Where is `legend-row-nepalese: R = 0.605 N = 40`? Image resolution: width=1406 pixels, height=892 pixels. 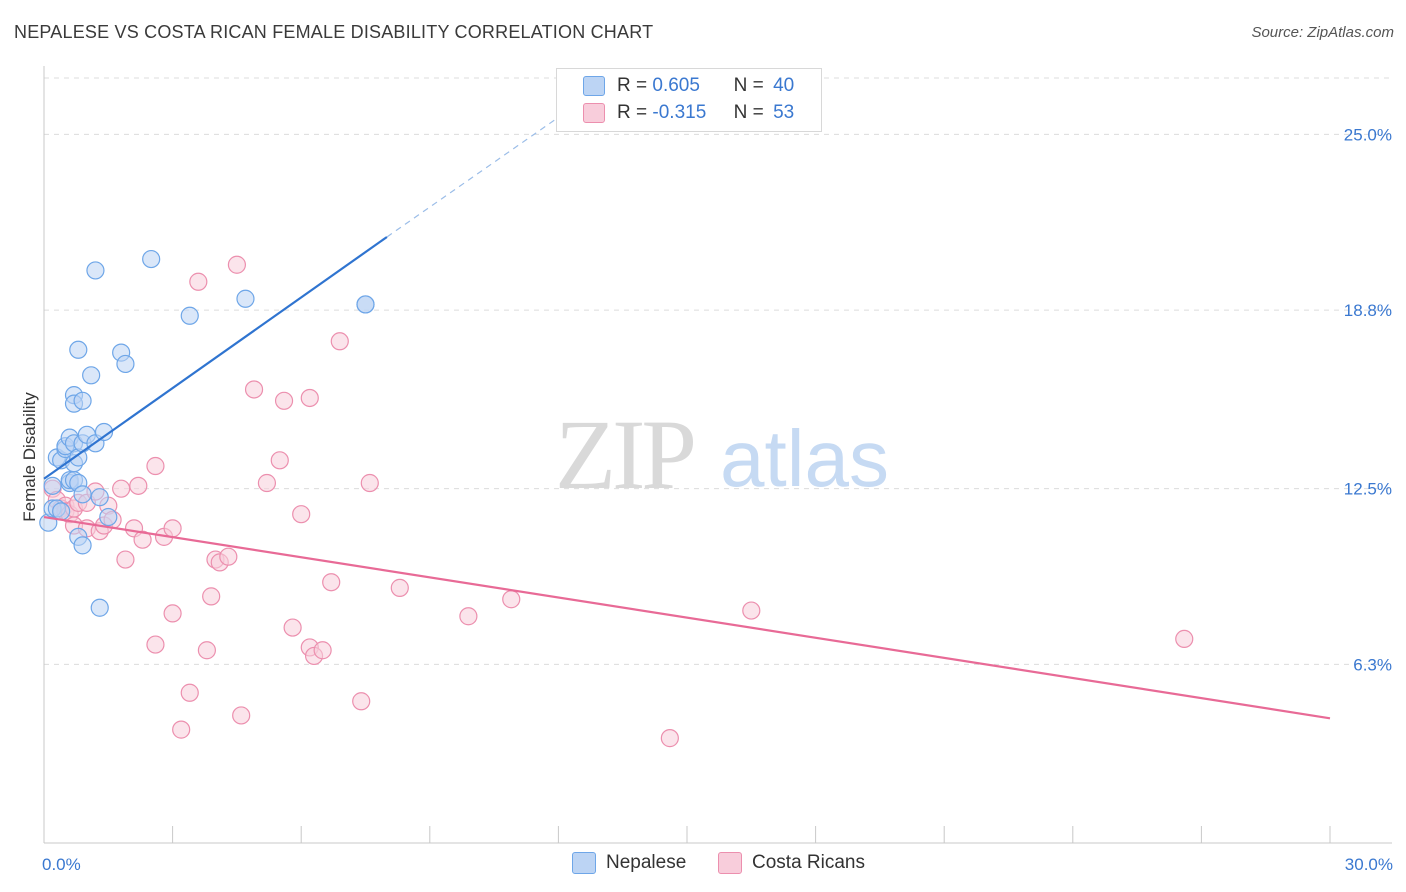
legend-row-nepalese: R = 0.605 N = 40 is located at coordinates (688, 86).